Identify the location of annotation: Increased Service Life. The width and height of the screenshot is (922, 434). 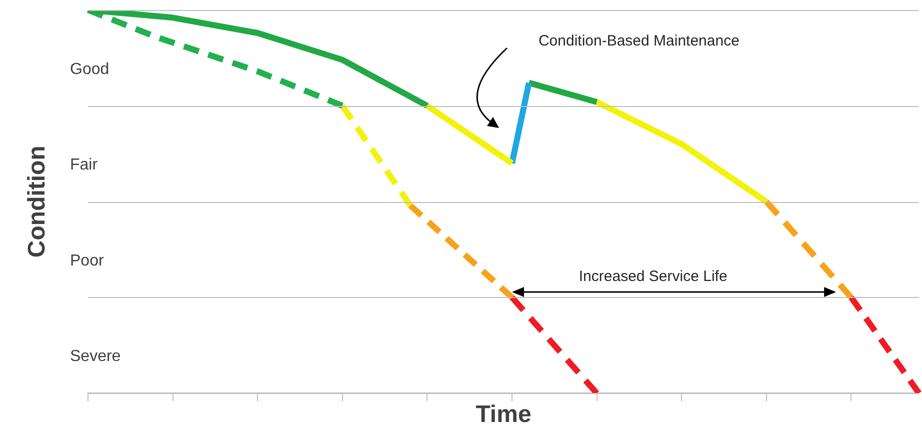
(653, 276).